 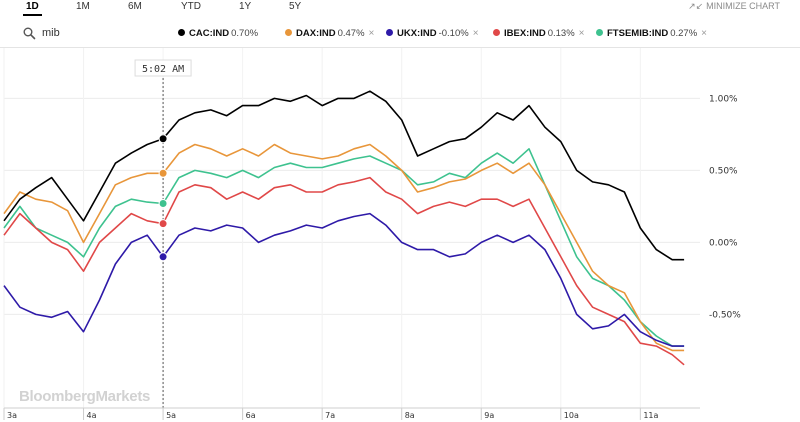 I want to click on cursor-time-label: 5:02 AM, so click(x=163, y=69).